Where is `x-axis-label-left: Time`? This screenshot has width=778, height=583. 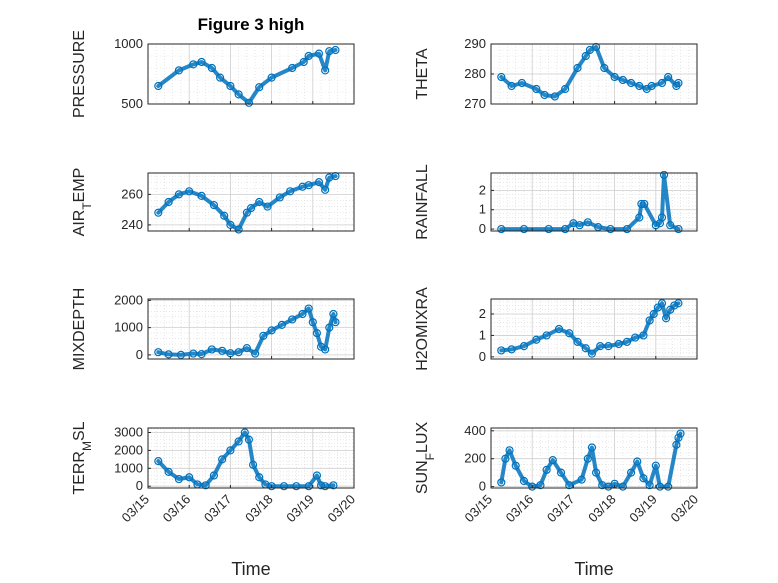 x-axis-label-left: Time is located at coordinates (250, 569).